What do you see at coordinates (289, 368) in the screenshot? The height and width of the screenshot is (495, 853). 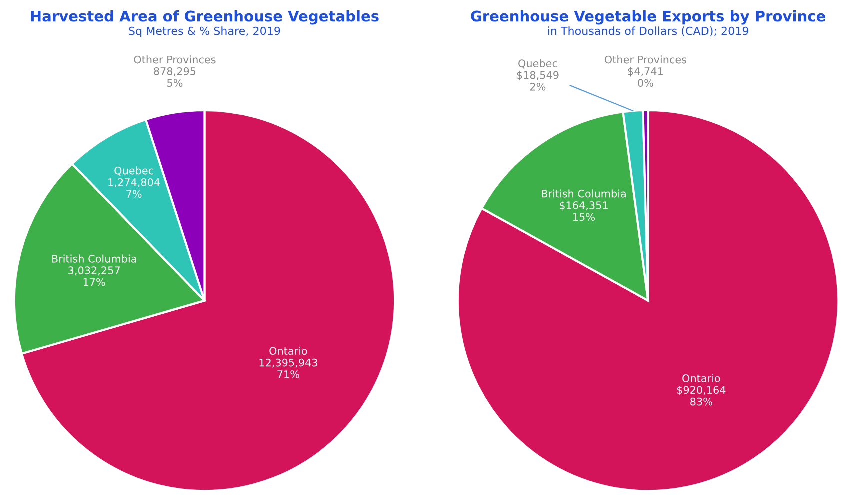 I see `data-label: 12,395,943 71%` at bounding box center [289, 368].